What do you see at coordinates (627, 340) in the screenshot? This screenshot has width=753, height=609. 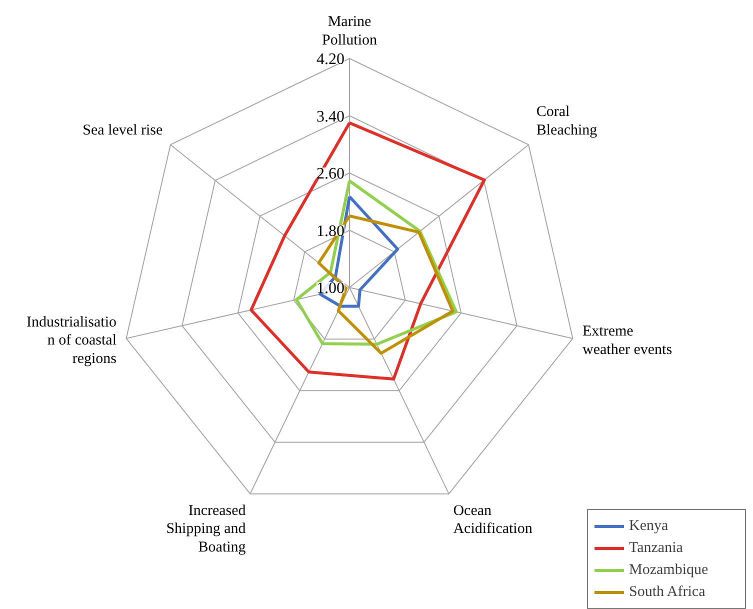 I see `spoke-label: Extreme weather events` at bounding box center [627, 340].